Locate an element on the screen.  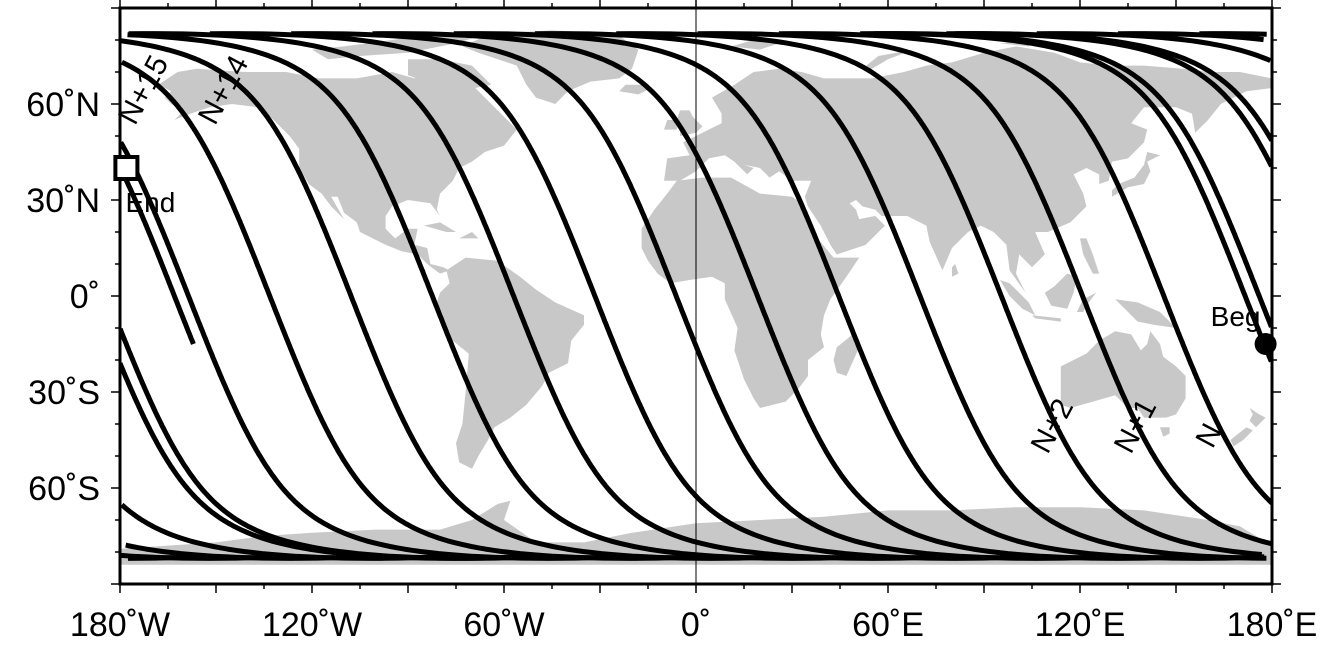
ireland-landmass is located at coordinates (670, 125).